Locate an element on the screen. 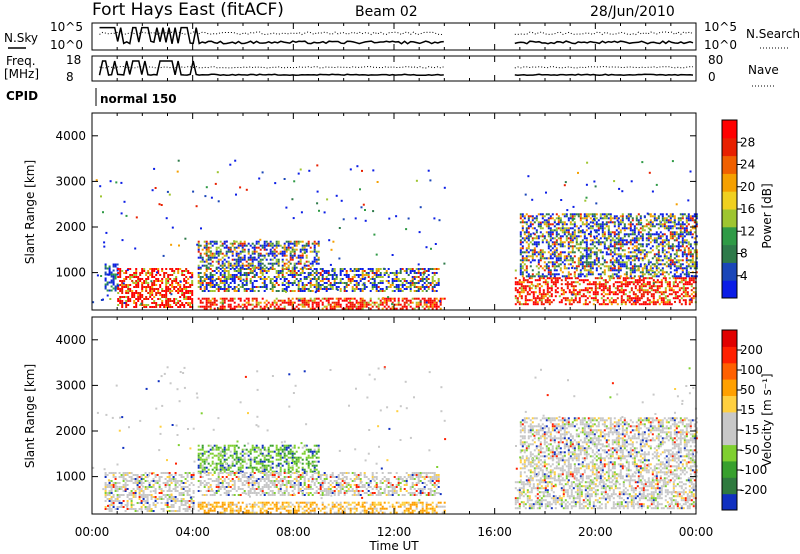 This screenshot has height=554, width=800. nsearch-label: N.Search is located at coordinates (773, 34).